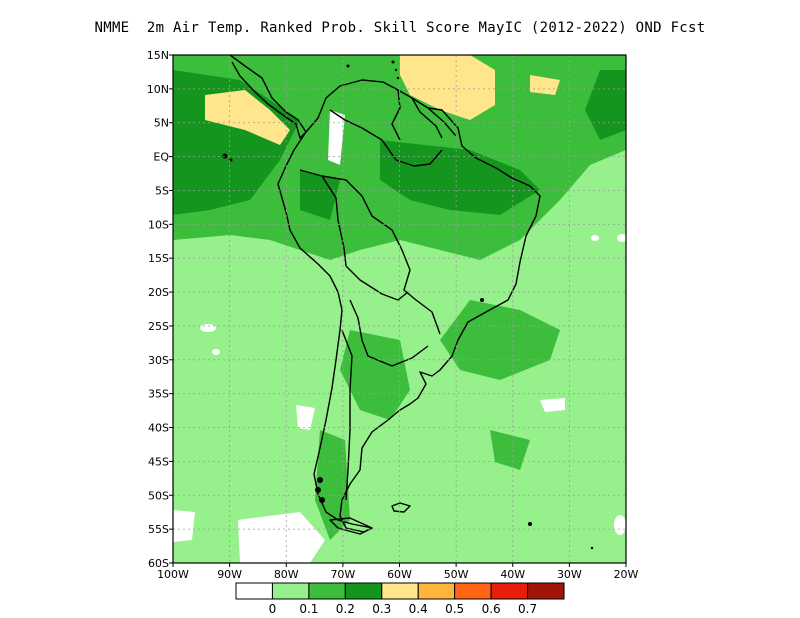 This screenshot has width=800, height=618. What do you see at coordinates (158, 292) in the screenshot?
I see `lat-tick-label: 20S` at bounding box center [158, 292].